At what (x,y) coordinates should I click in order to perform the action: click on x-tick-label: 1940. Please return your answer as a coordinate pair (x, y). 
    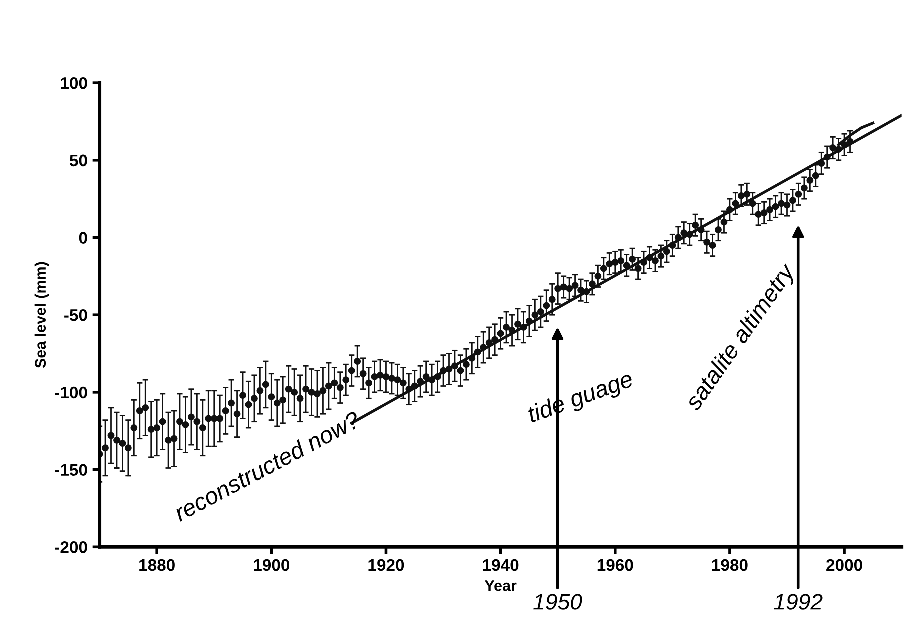
    Looking at the image, I should click on (501, 565).